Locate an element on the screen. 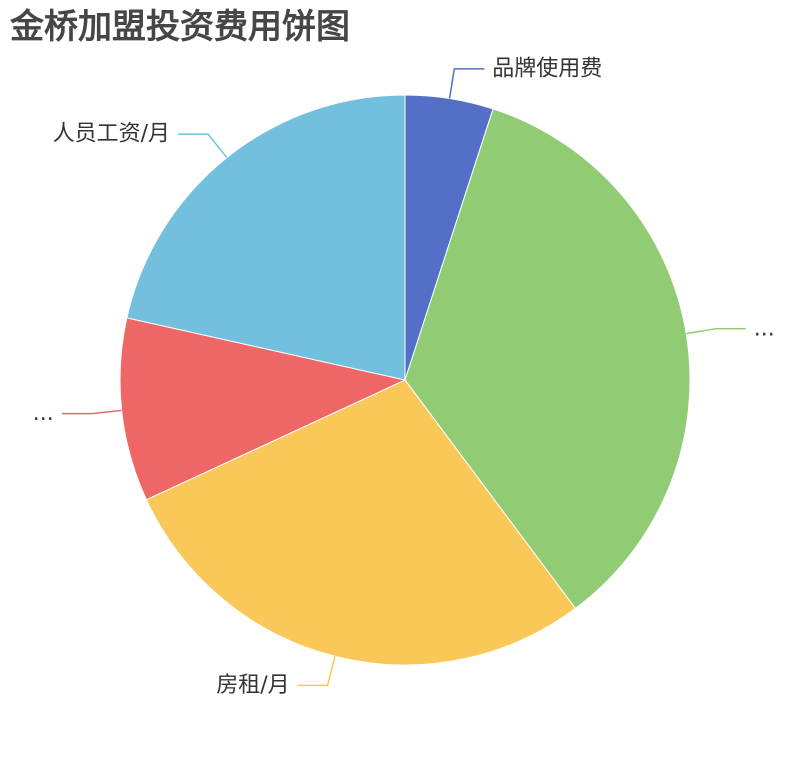 This screenshot has height=760, width=810. slice-label-1: 品牌使用费 is located at coordinates (547, 68).